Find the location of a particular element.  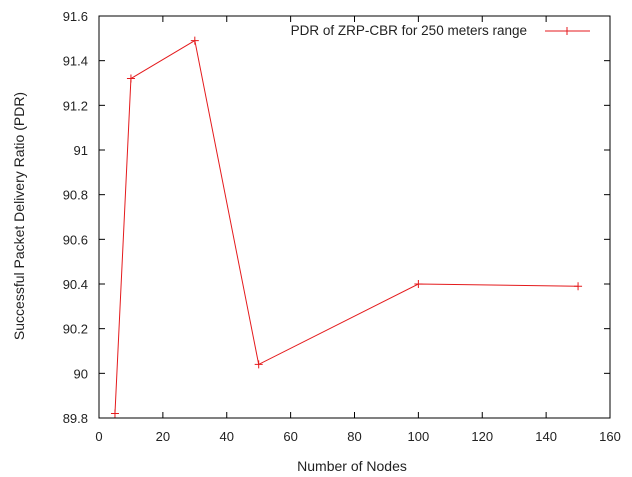

x-tick-label: 60 is located at coordinates (290, 436).